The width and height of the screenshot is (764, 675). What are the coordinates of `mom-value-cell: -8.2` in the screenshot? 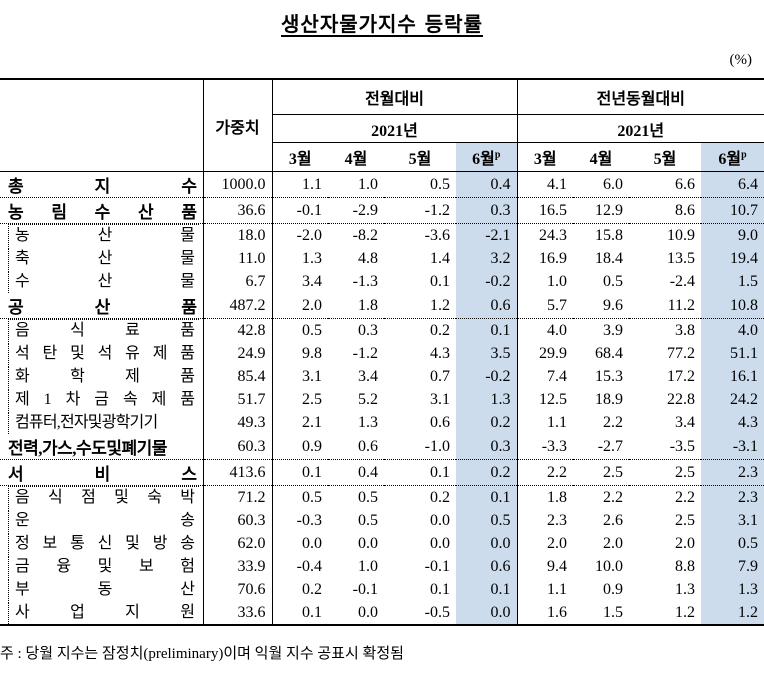 It's located at (365, 235).